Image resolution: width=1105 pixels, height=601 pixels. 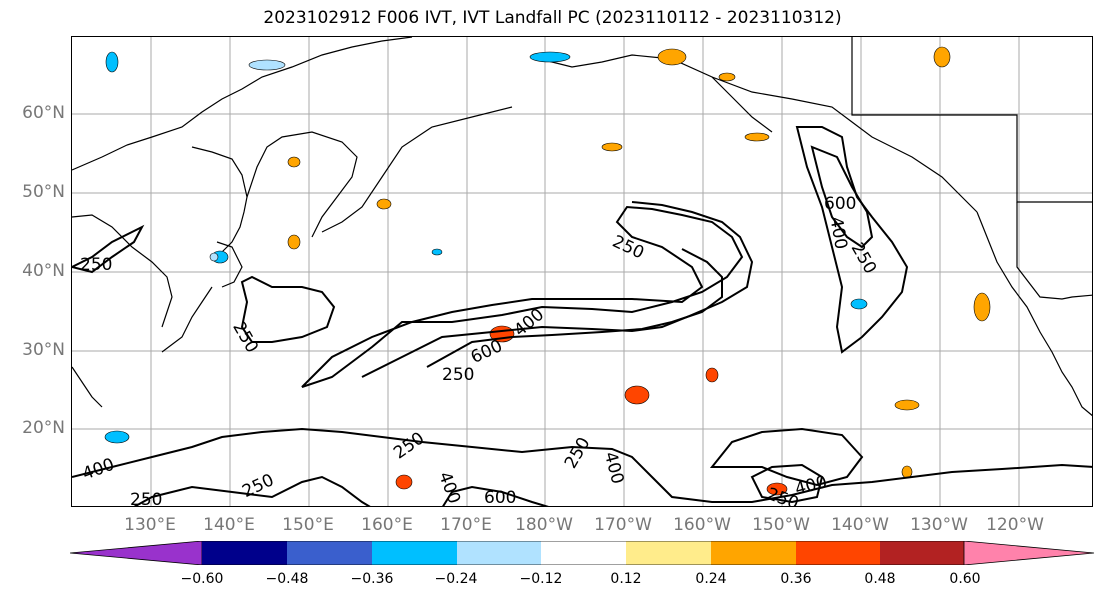 I want to click on colorbar-tick-label: −0.24, so click(x=456, y=579).